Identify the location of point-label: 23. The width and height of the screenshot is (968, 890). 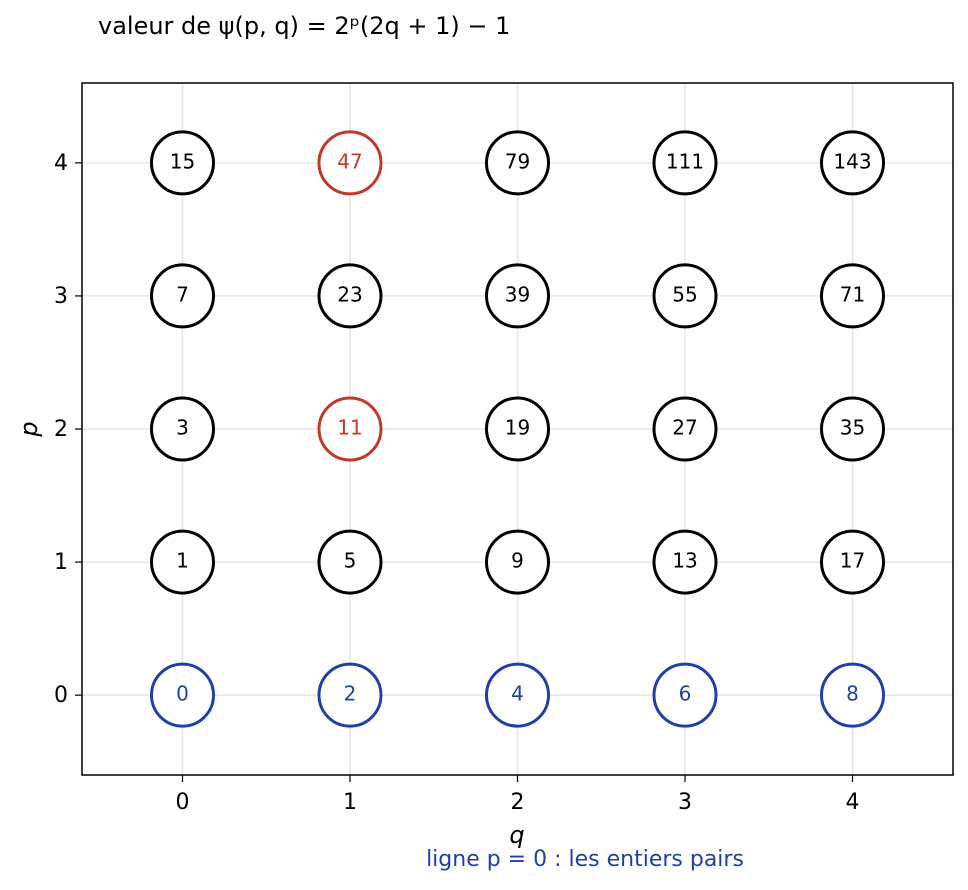
(349, 294).